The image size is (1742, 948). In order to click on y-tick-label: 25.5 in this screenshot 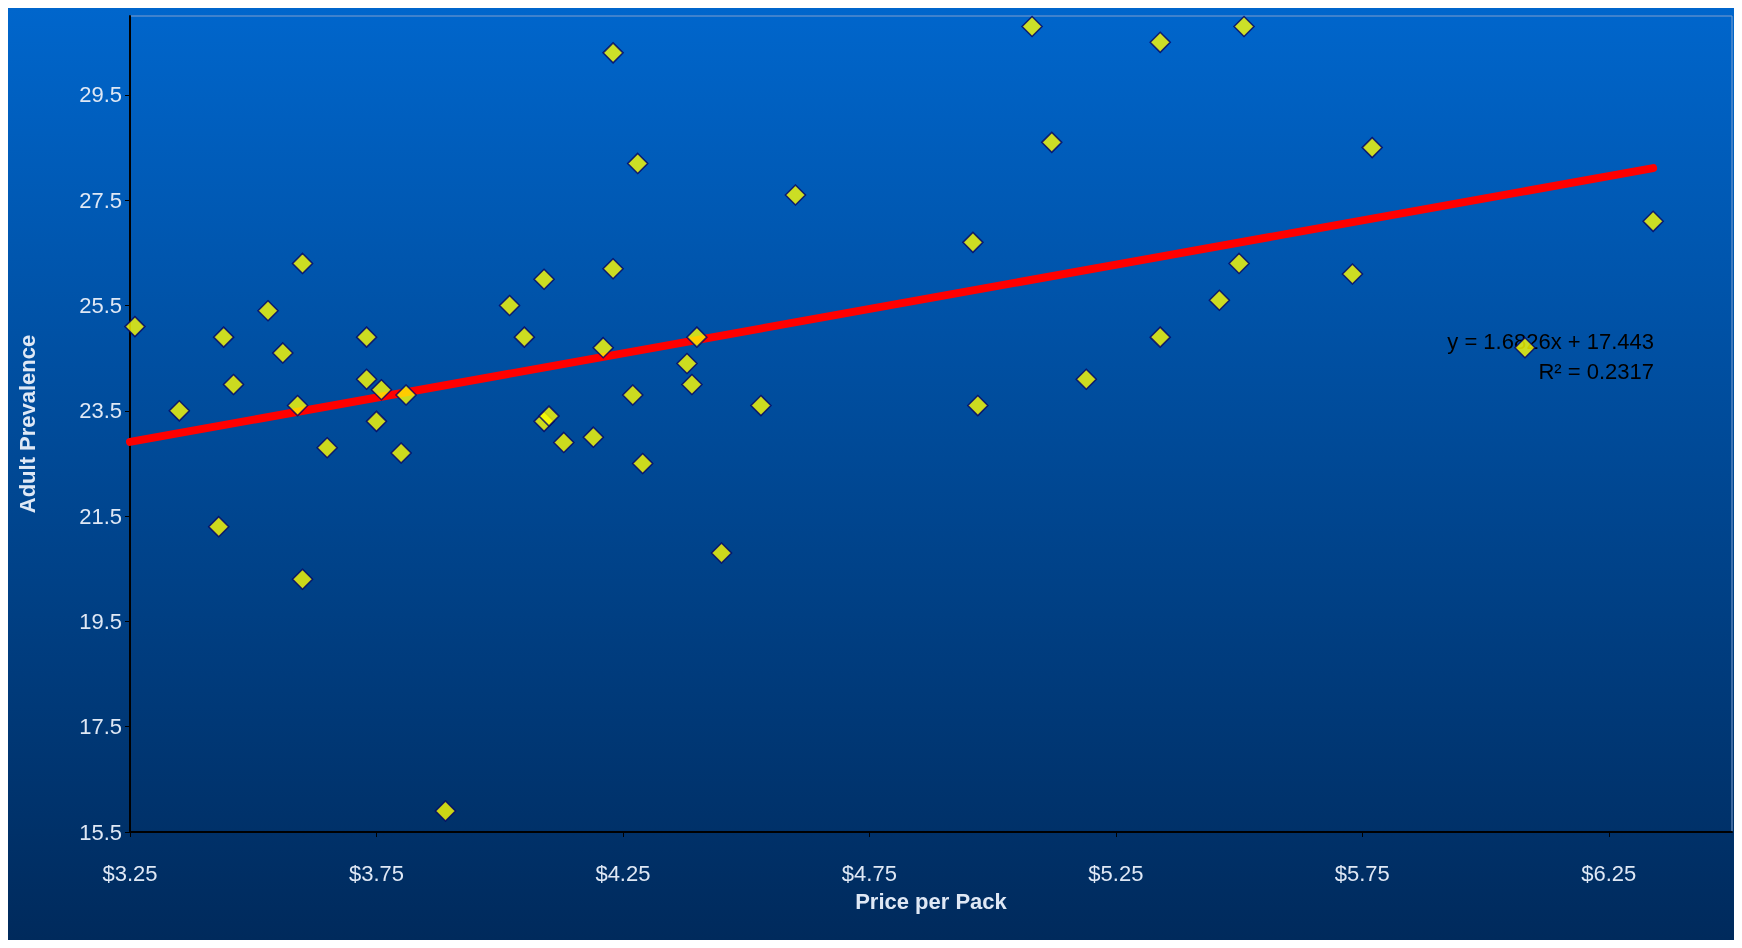, I will do `click(100, 306)`.